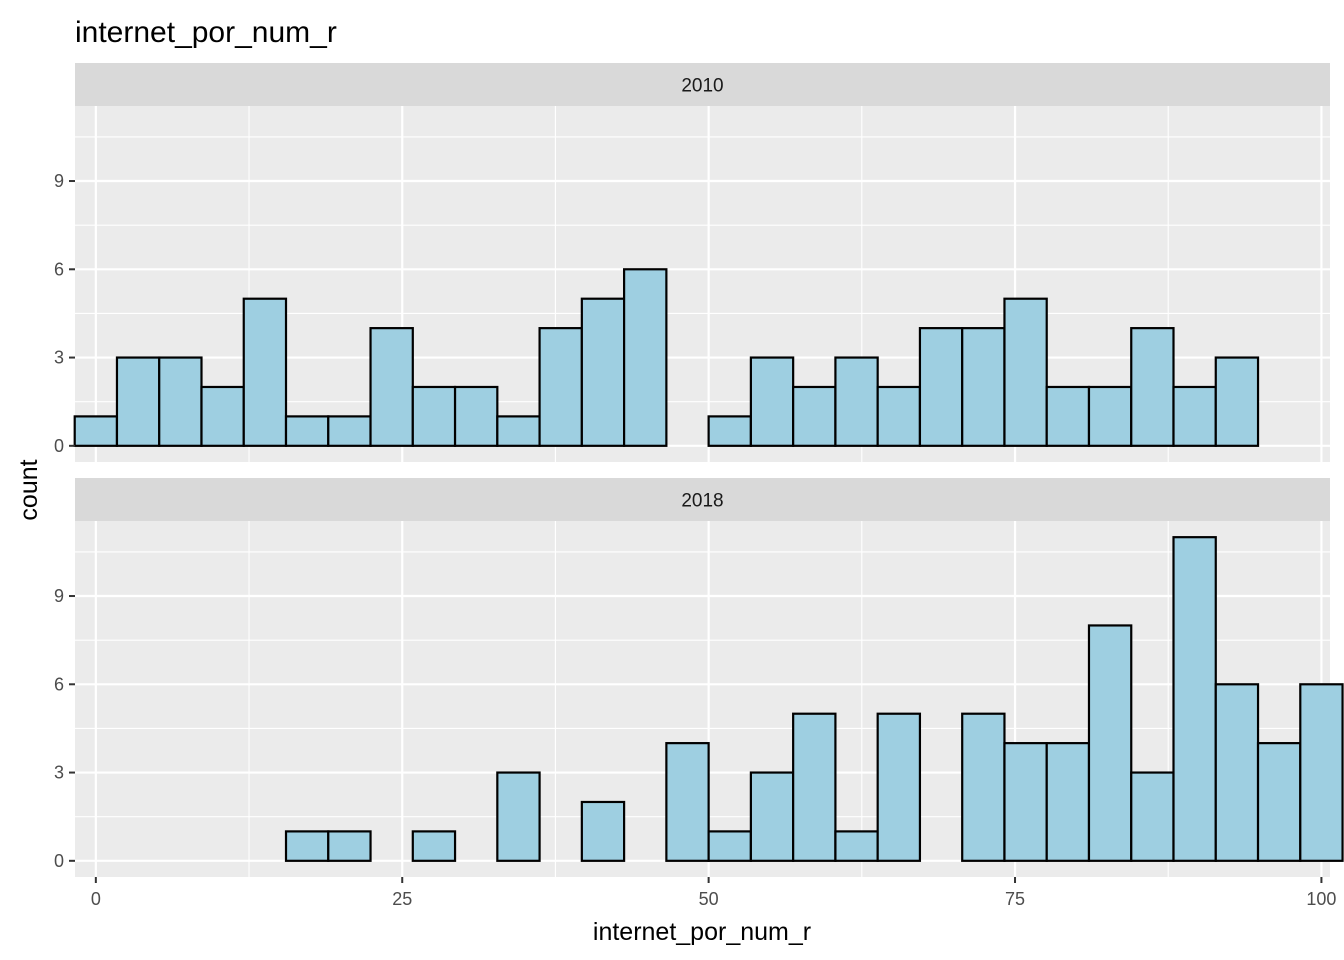  I want to click on x-axis-title: internet_por_num_r, so click(702, 932).